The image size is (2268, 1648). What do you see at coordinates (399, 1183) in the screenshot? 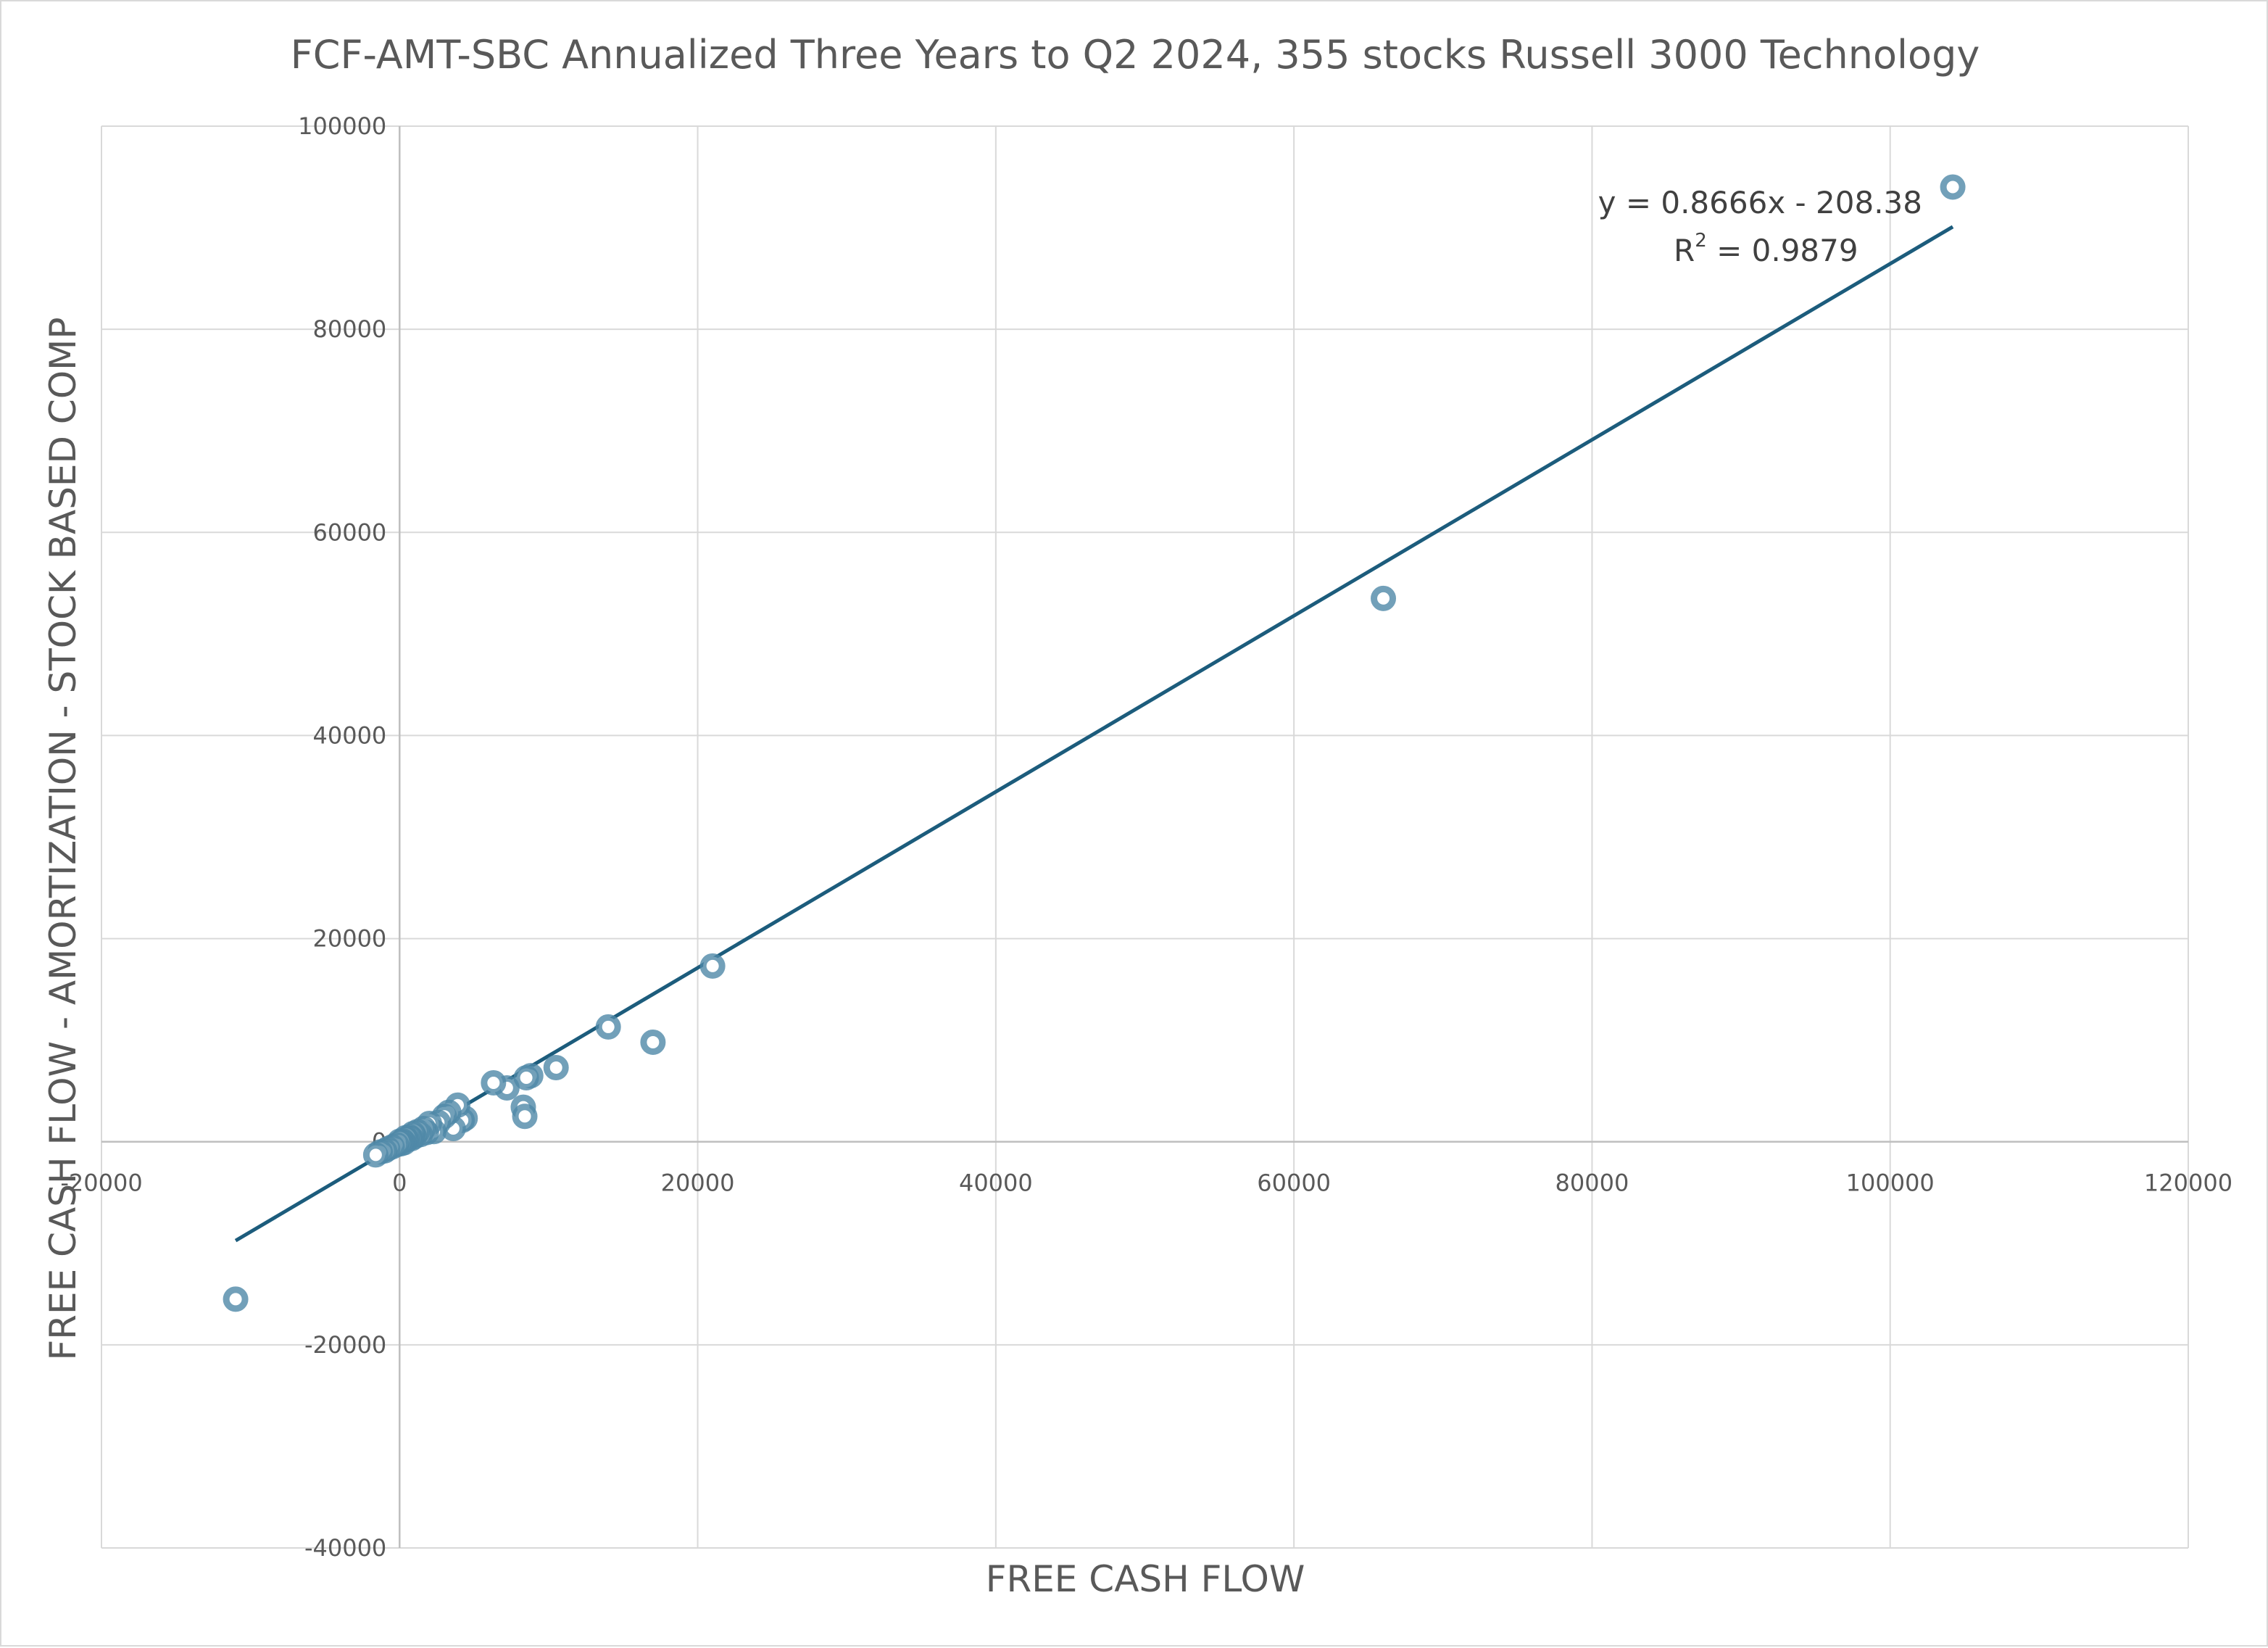
I see `x-tick-label: 0` at bounding box center [399, 1183].